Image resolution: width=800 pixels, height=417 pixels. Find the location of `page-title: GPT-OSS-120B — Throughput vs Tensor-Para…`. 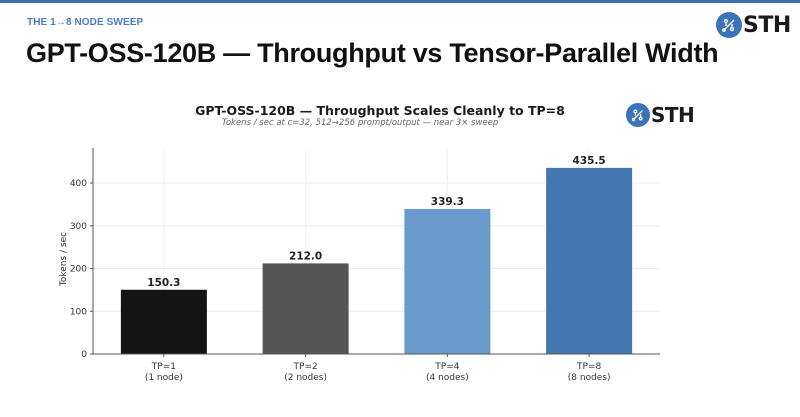

page-title: GPT-OSS-120B — Throughput vs Tensor-Para… is located at coordinates (372, 53).